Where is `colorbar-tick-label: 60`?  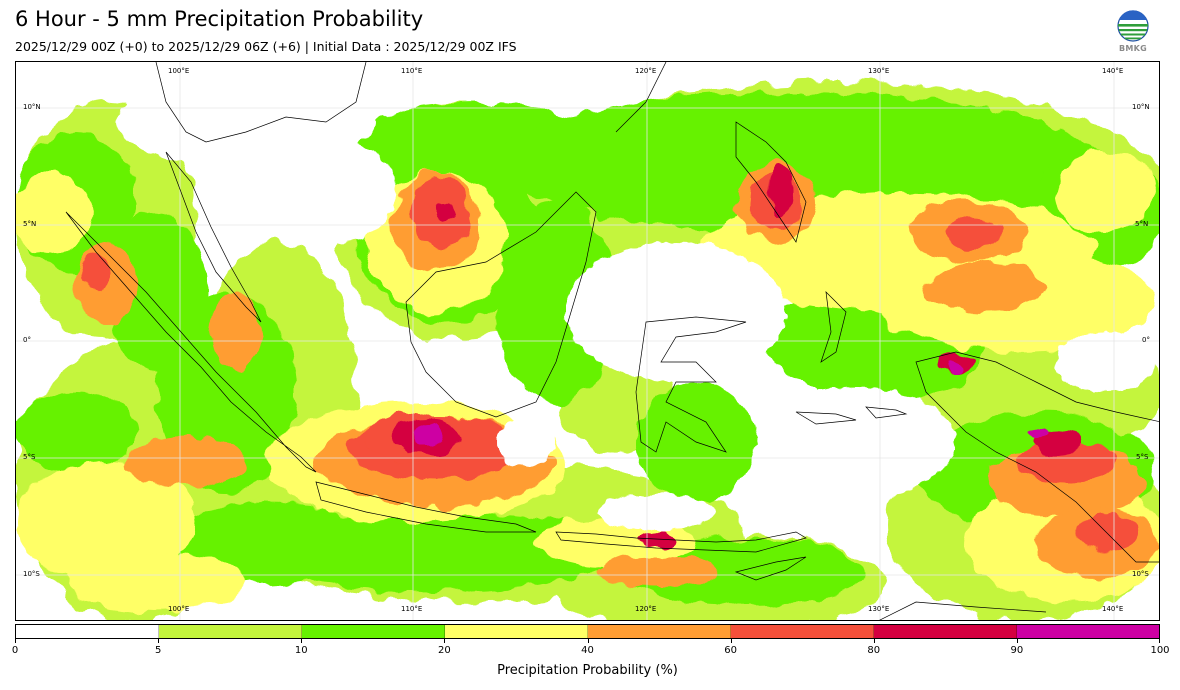
colorbar-tick-label: 60 is located at coordinates (730, 650).